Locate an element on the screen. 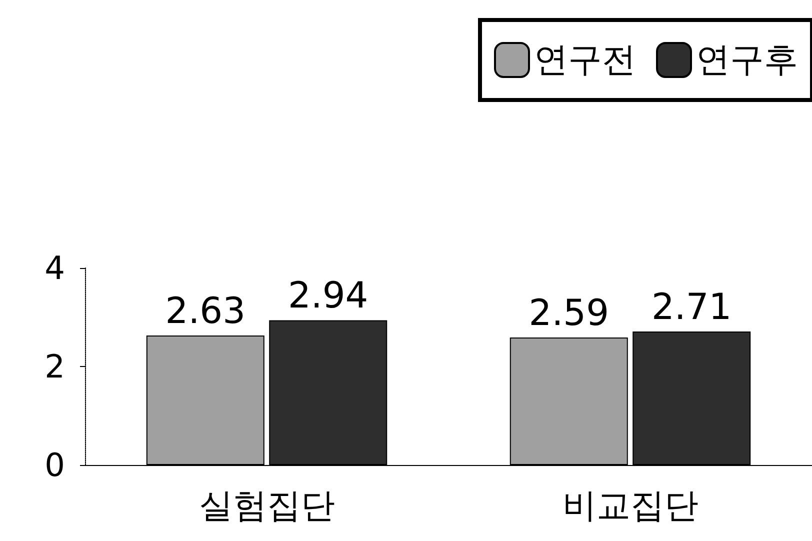 The width and height of the screenshot is (812, 541). legend-label: 연구후 is located at coordinates (747, 60).